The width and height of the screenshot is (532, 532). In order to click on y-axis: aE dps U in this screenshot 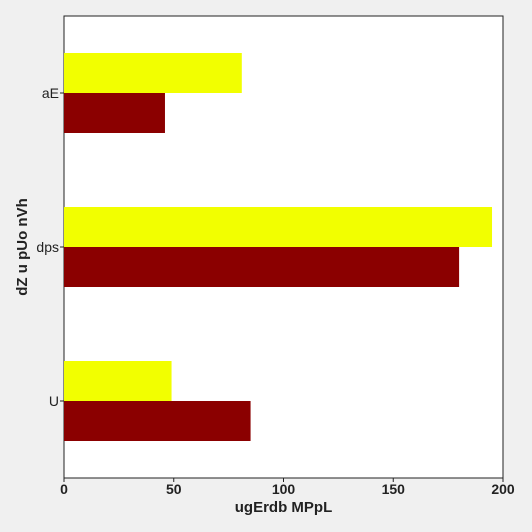, I will do `click(50, 247)`.